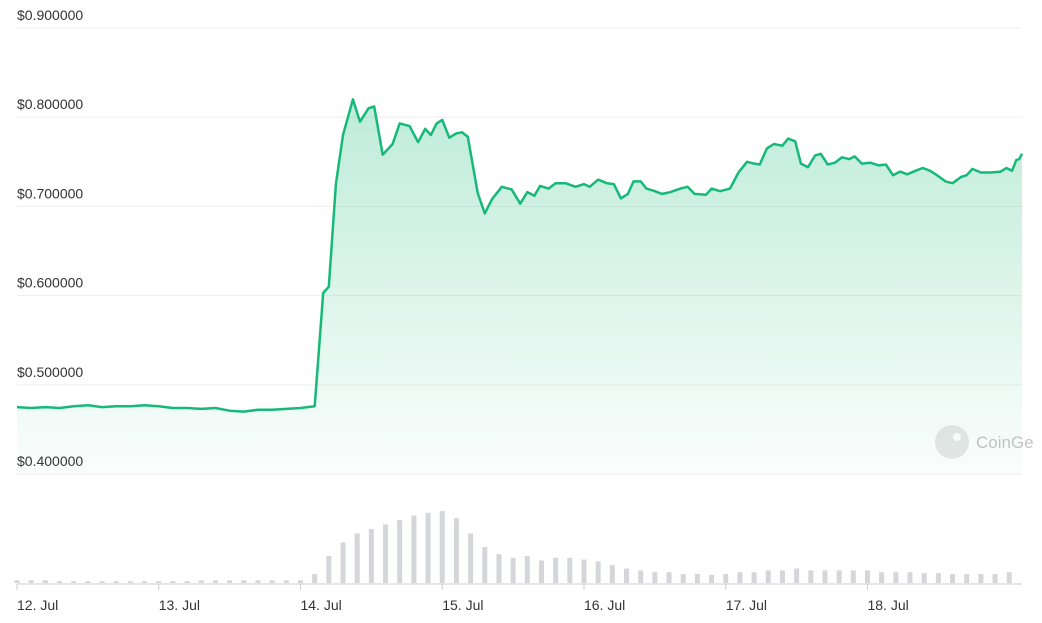 This screenshot has height=623, width=1042. Describe the element at coordinates (50, 372) in the screenshot. I see `y-tick-label: $0.500000` at that location.